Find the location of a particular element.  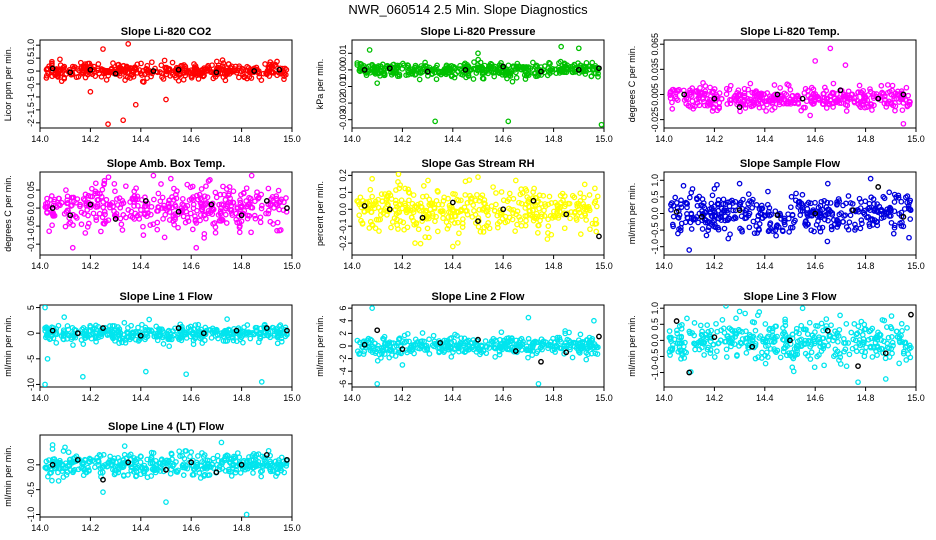

x-tick-label: 14.6 is located at coordinates (191, 266).